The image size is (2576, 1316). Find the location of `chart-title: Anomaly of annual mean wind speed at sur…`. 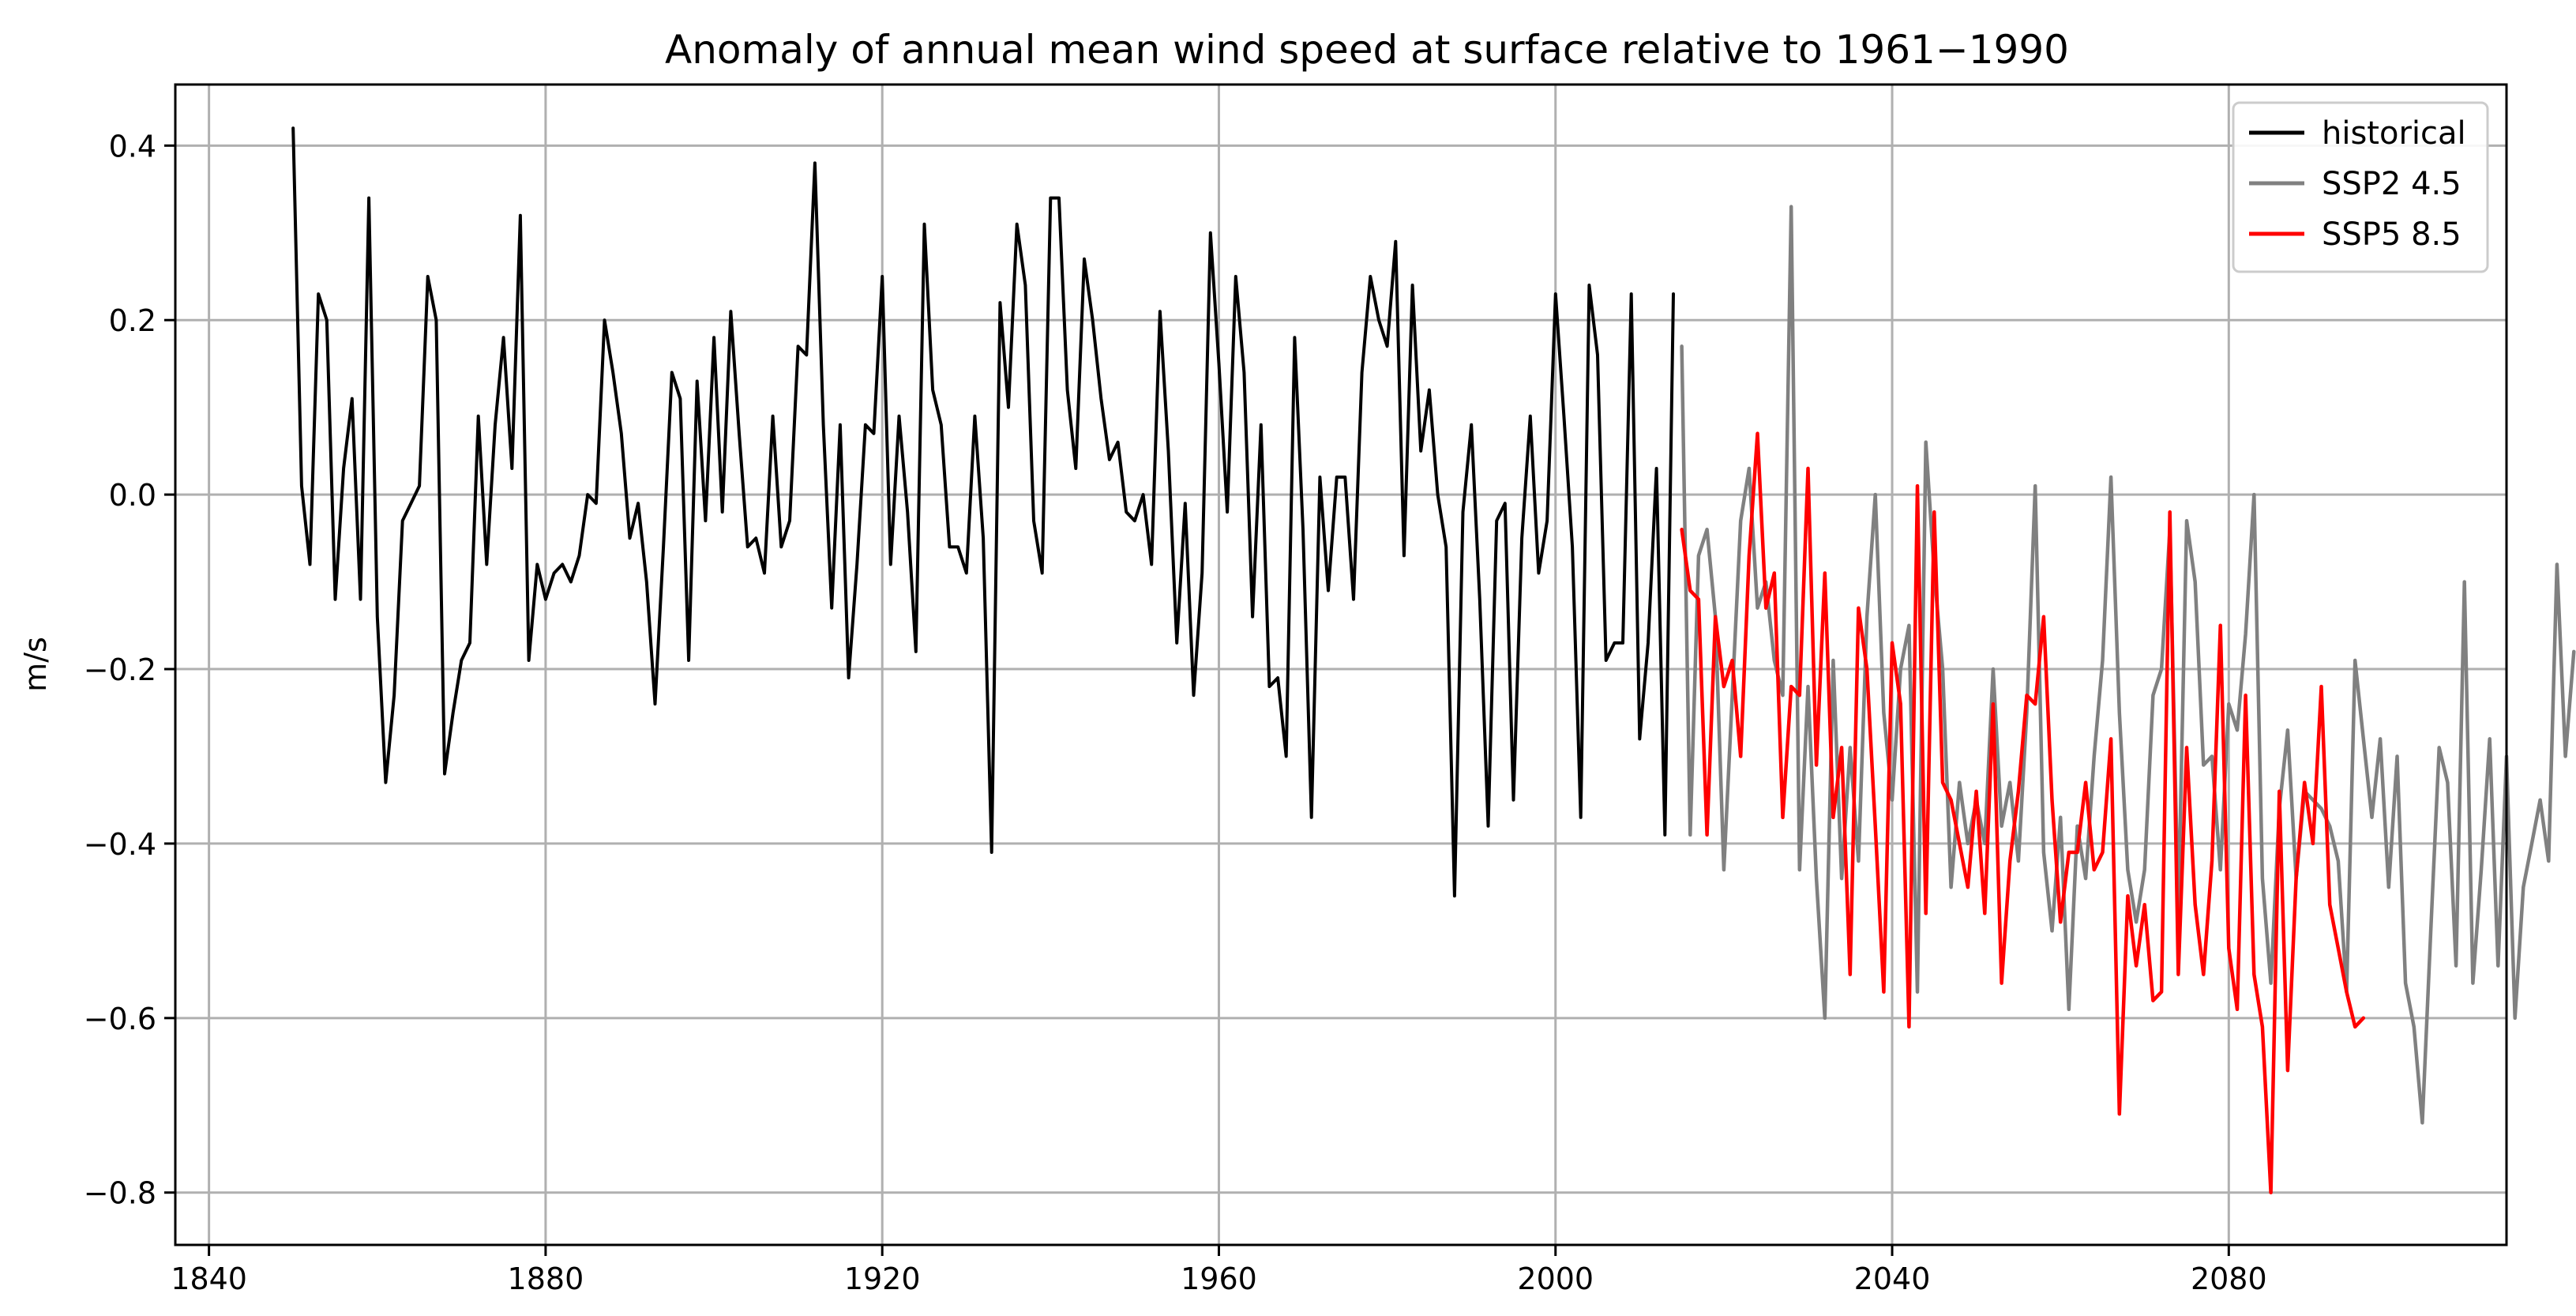

chart-title: Anomaly of annual mean wind speed at sur… is located at coordinates (1367, 50).